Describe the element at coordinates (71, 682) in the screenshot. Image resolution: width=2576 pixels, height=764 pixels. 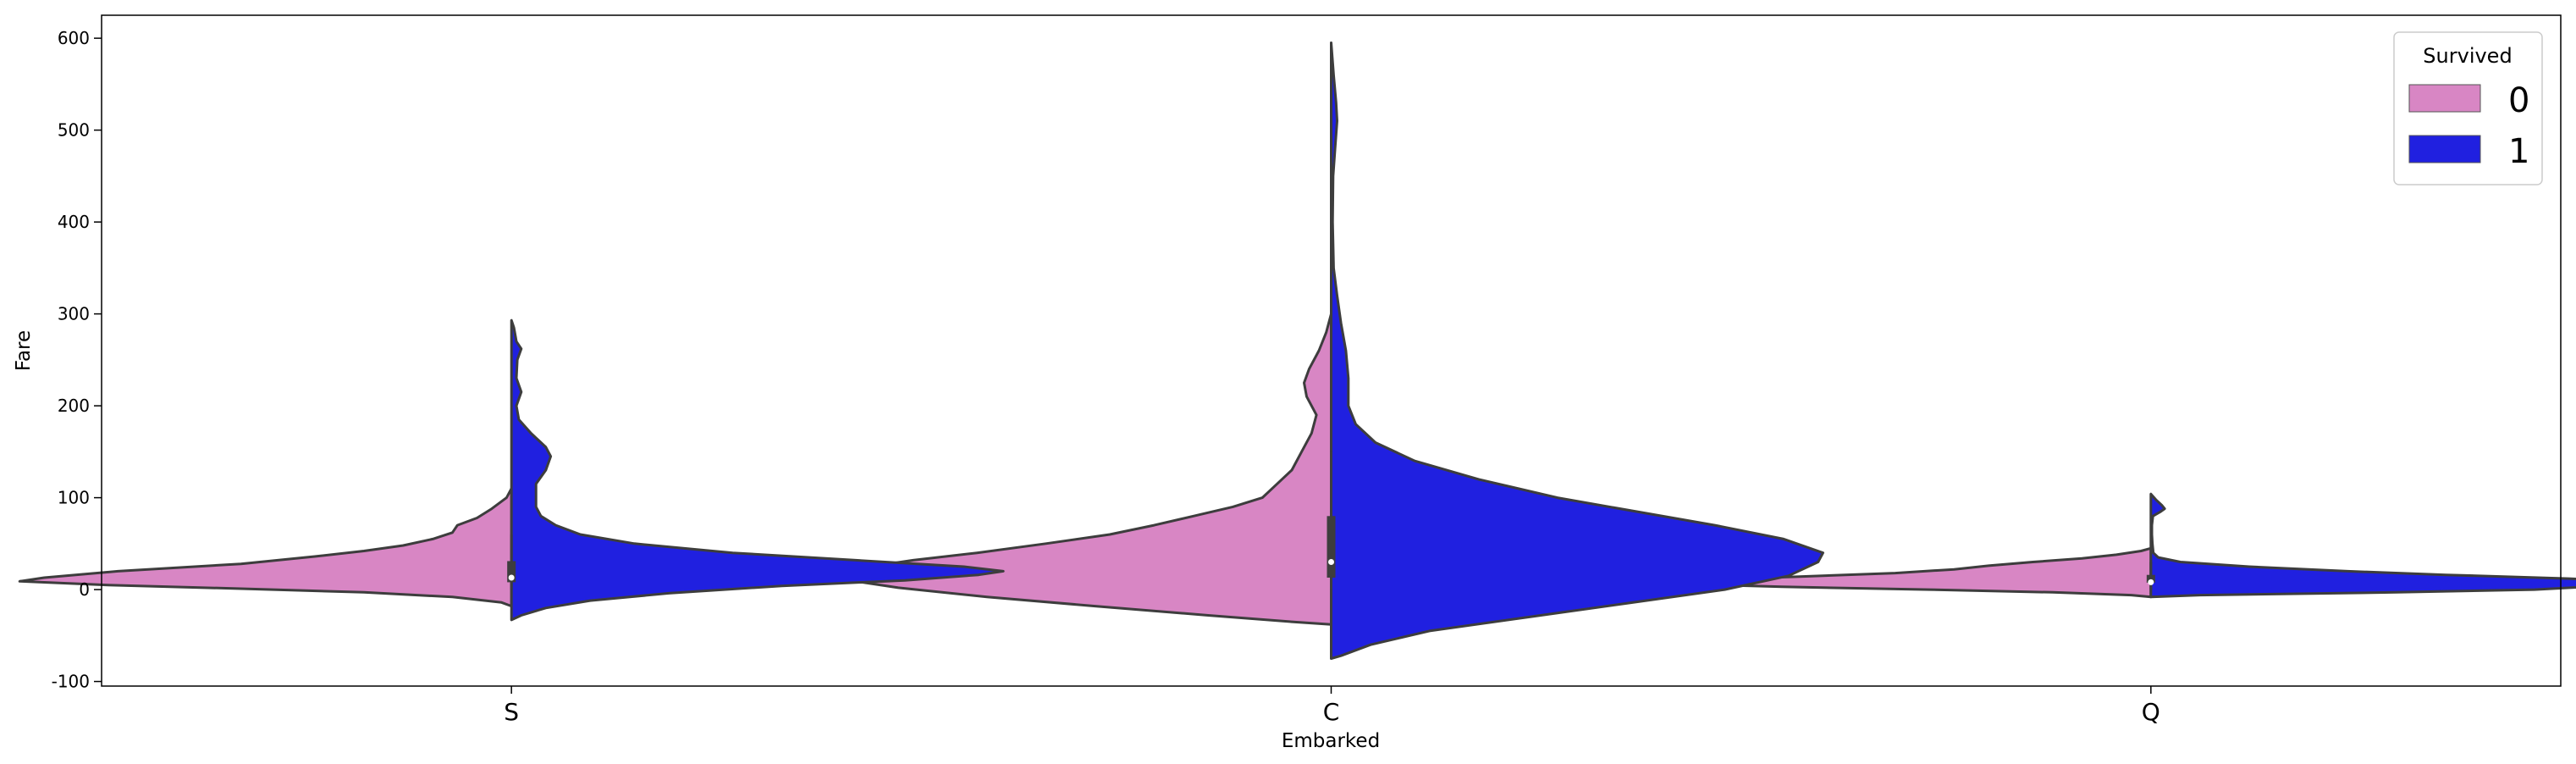
I see `y-tick-label: -100` at that location.